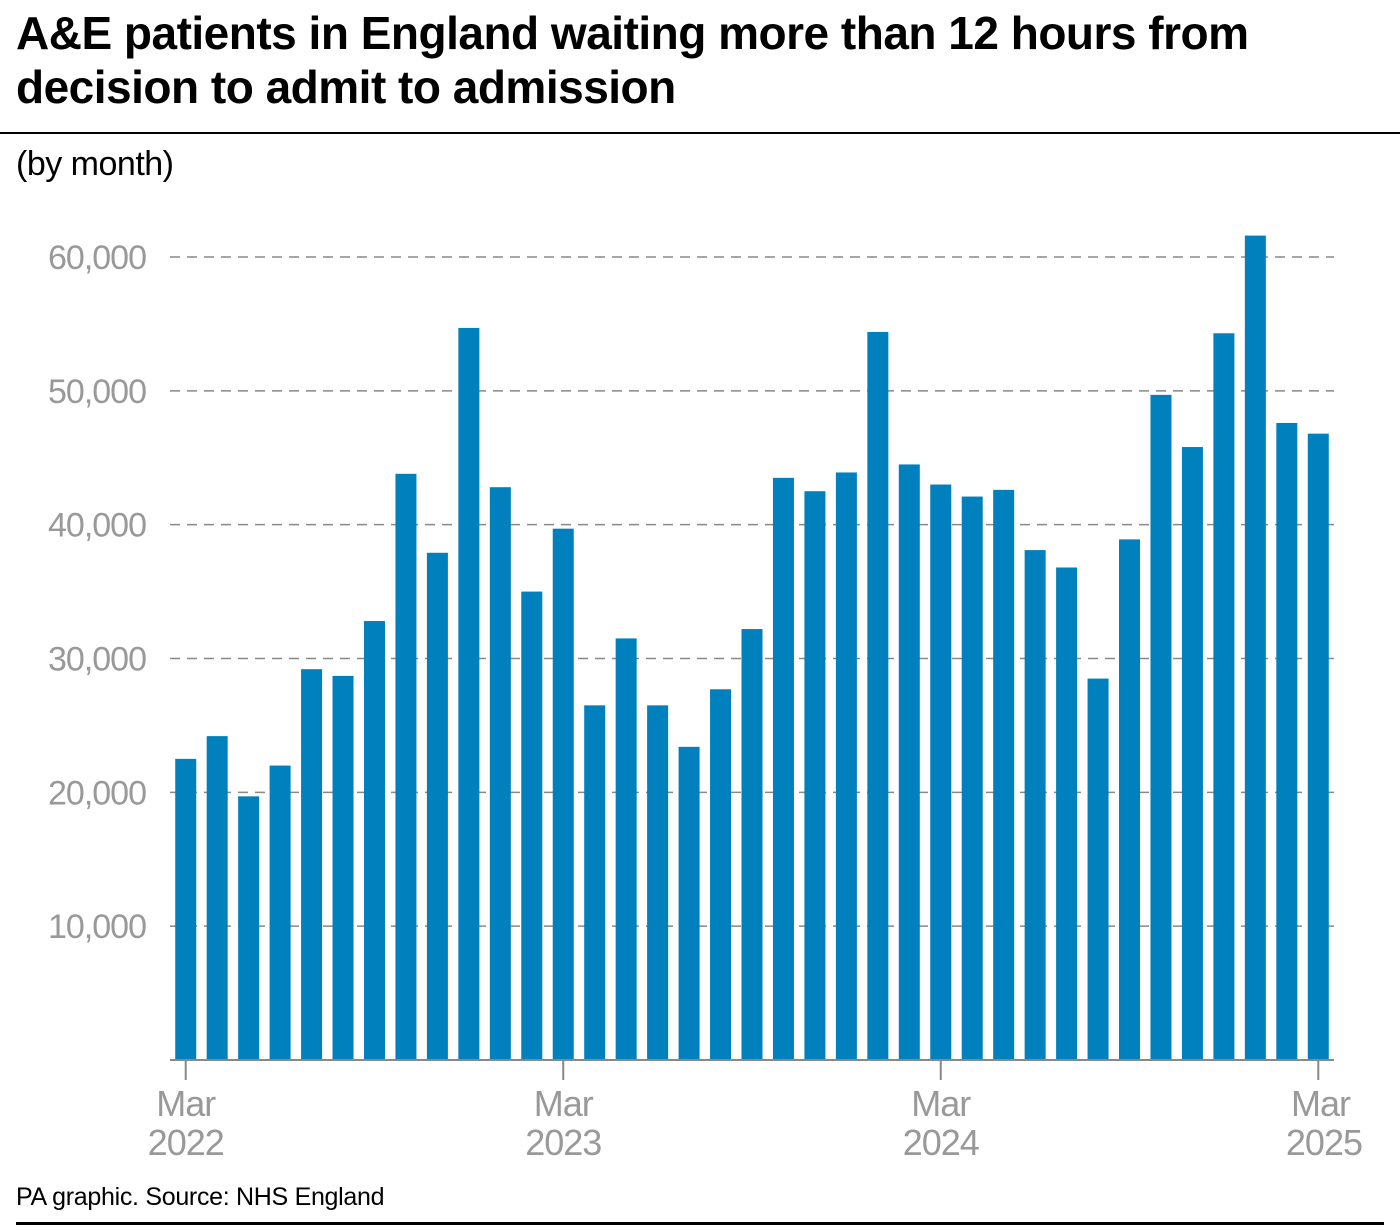 The height and width of the screenshot is (1230, 1400). What do you see at coordinates (97, 592) in the screenshot?
I see `y-axis-ticks: 10,000 20,000 30,000 40,000 50,000 60,000` at bounding box center [97, 592].